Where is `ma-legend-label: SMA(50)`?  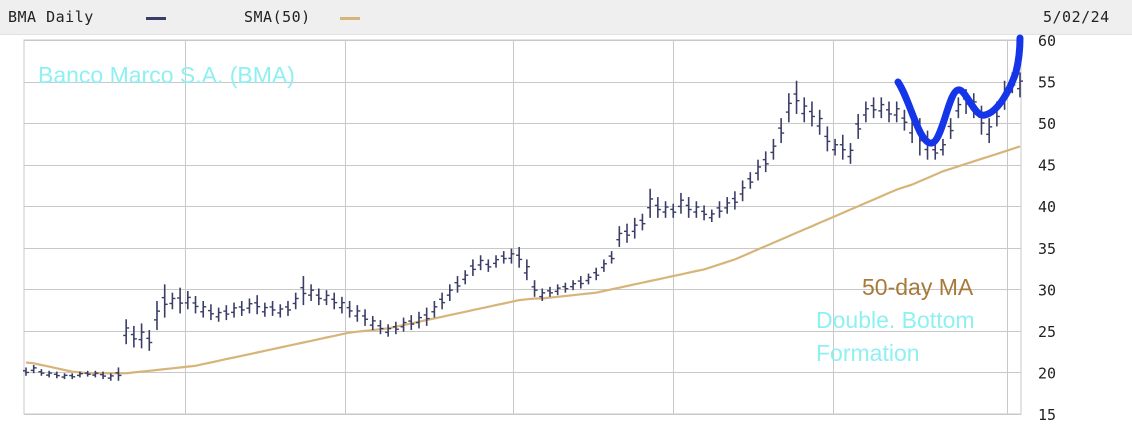
ma-legend-label: SMA(50) is located at coordinates (277, 17).